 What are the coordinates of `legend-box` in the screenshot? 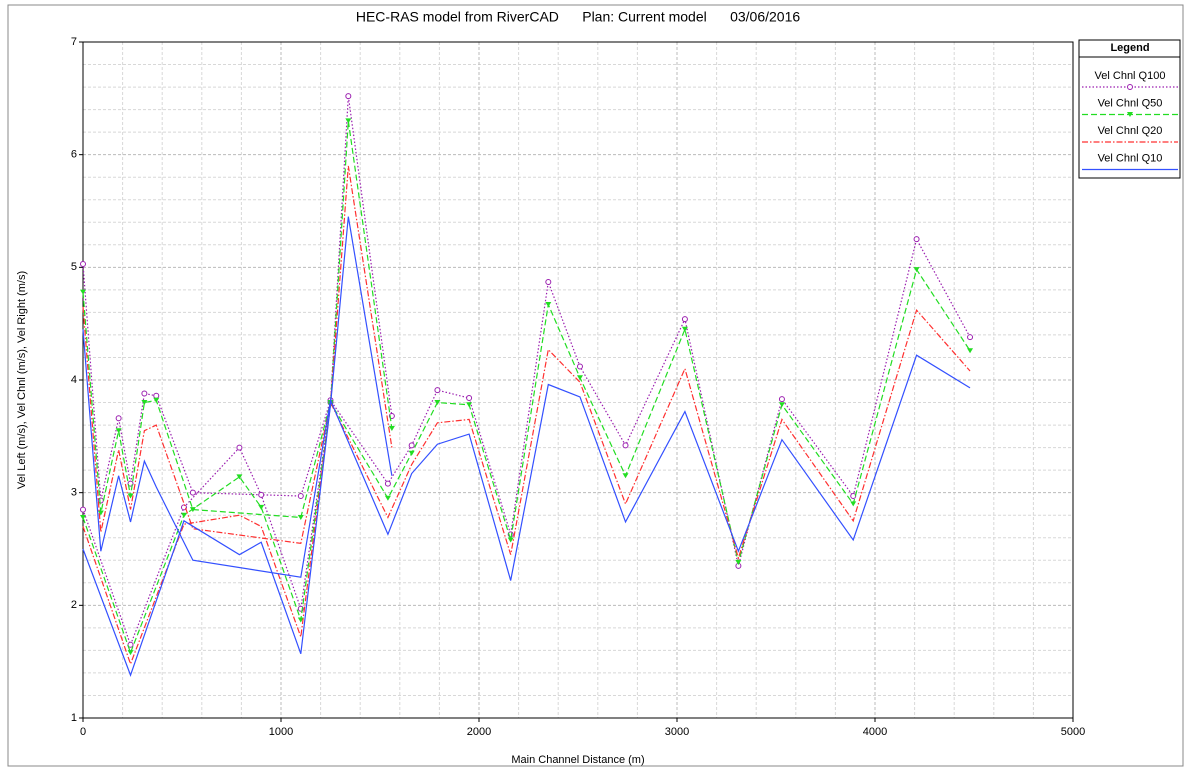 It's located at (1129, 109).